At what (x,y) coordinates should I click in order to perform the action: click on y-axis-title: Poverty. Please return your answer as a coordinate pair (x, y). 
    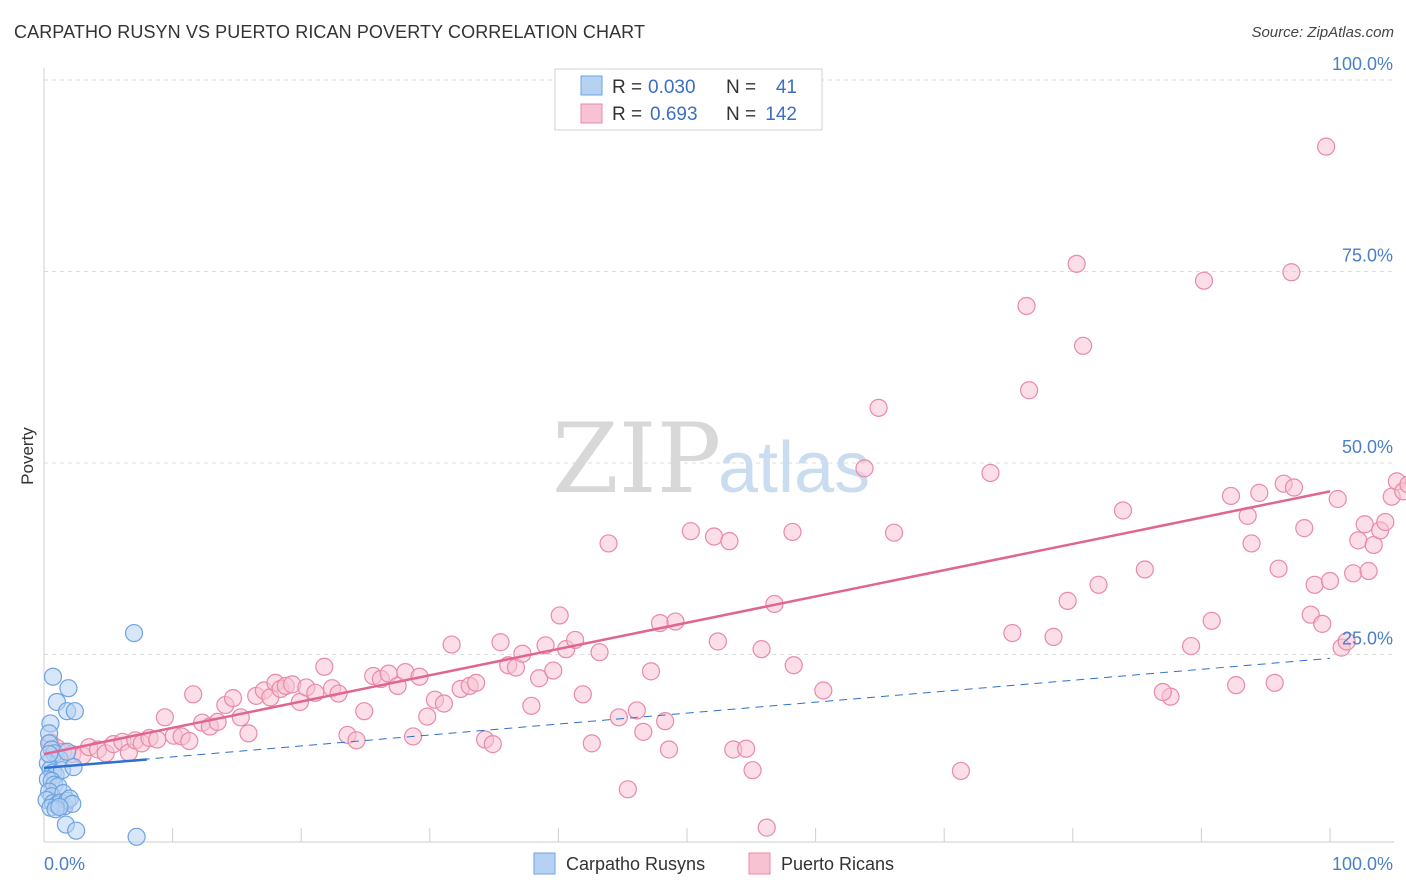
    Looking at the image, I should click on (27, 456).